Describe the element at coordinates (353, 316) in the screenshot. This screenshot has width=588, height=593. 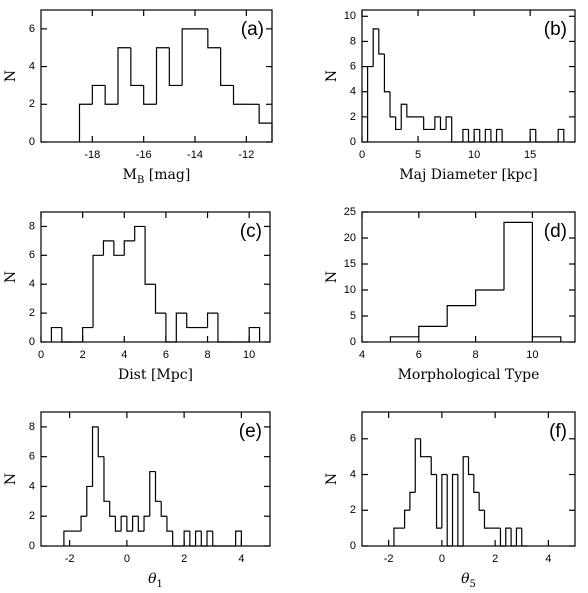
I see `y-tick-label: 5` at that location.